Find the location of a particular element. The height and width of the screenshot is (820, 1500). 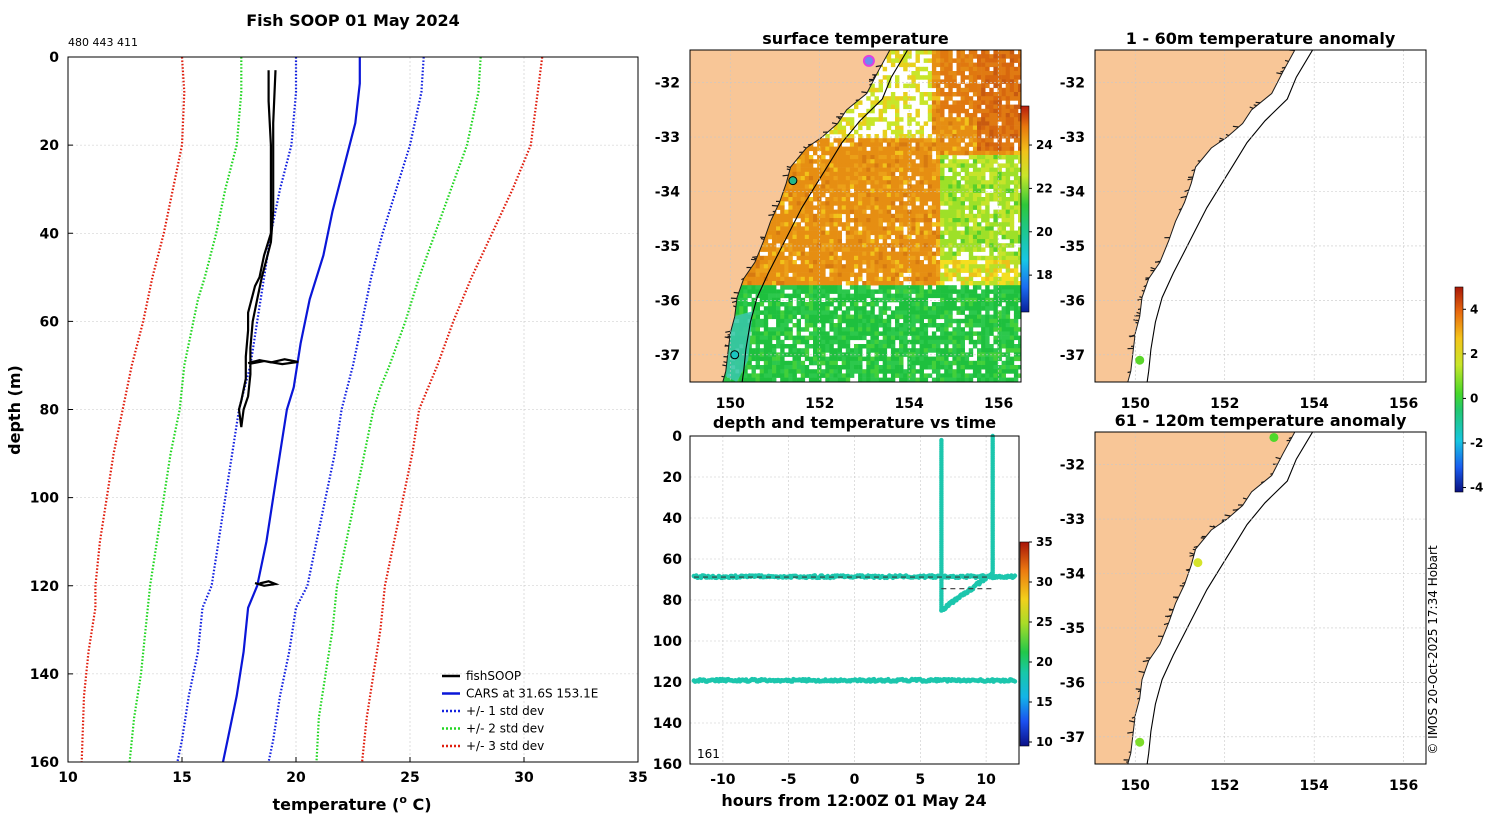

y-tick-label: 160 is located at coordinates (44, 763).